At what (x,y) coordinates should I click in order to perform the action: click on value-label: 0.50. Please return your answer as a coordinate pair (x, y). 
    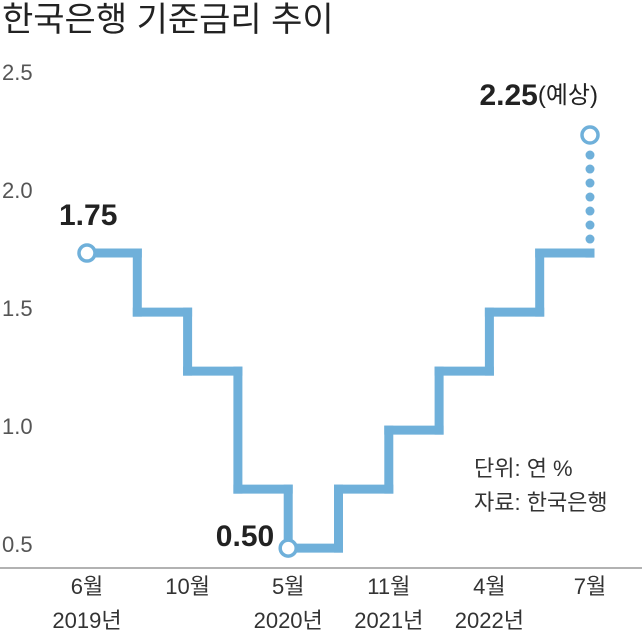
    Looking at the image, I should click on (245, 536).